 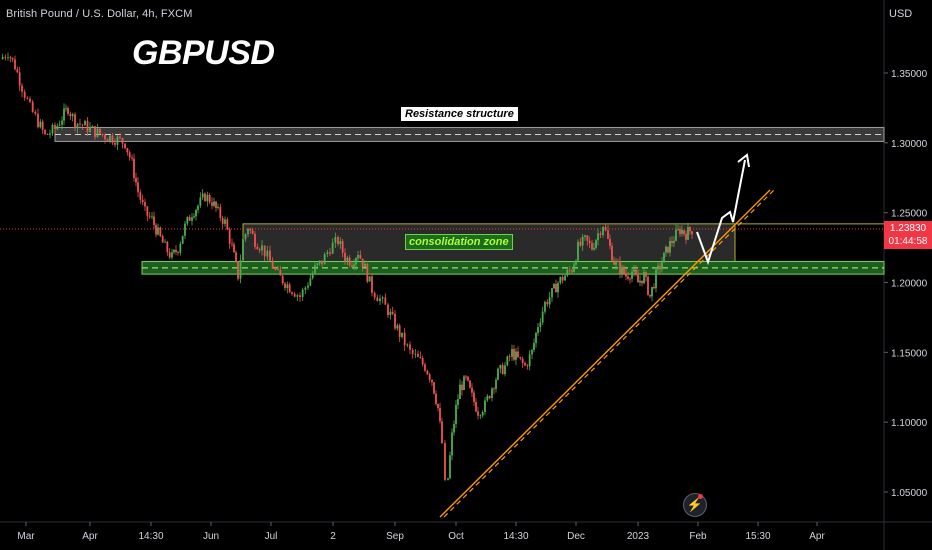 What do you see at coordinates (695, 505) in the screenshot?
I see `alert-clock-icon: ⚡` at bounding box center [695, 505].